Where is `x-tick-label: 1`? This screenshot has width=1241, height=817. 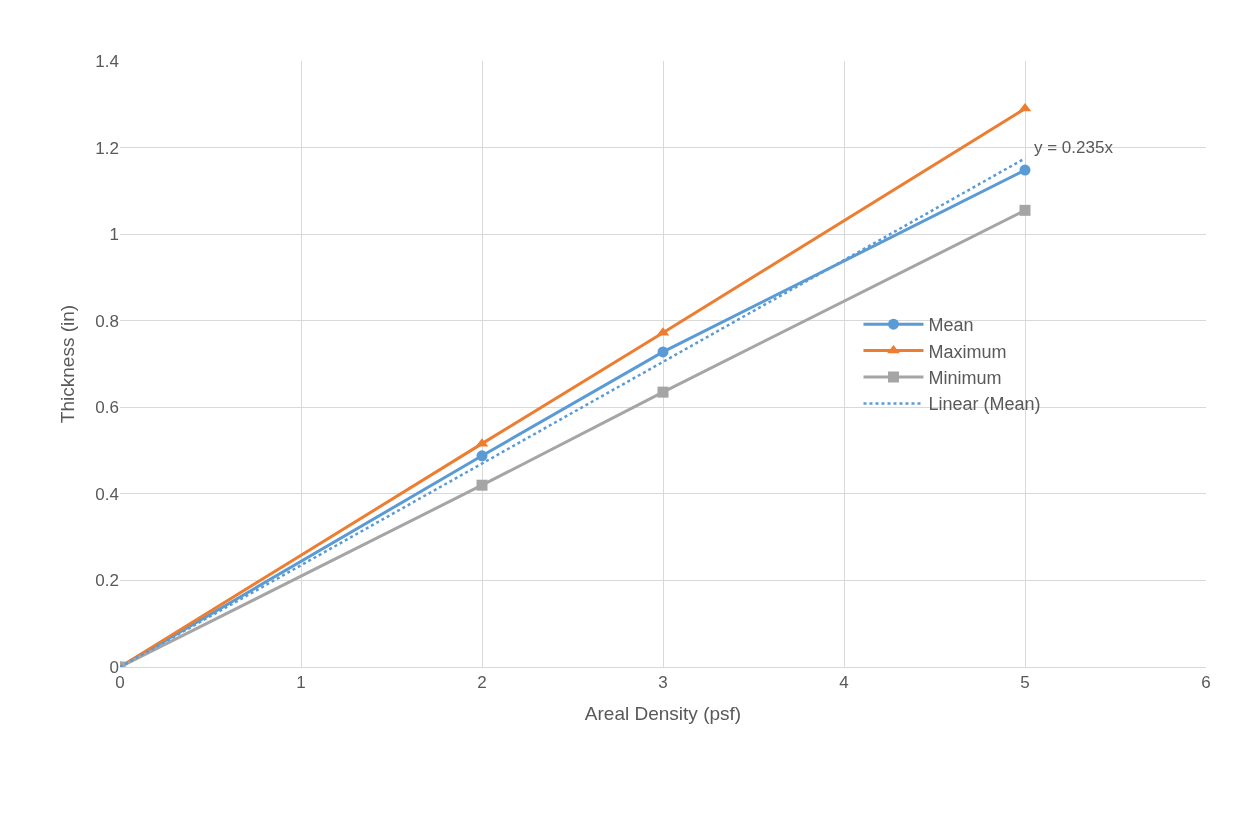
x-tick-label: 1 is located at coordinates (301, 683).